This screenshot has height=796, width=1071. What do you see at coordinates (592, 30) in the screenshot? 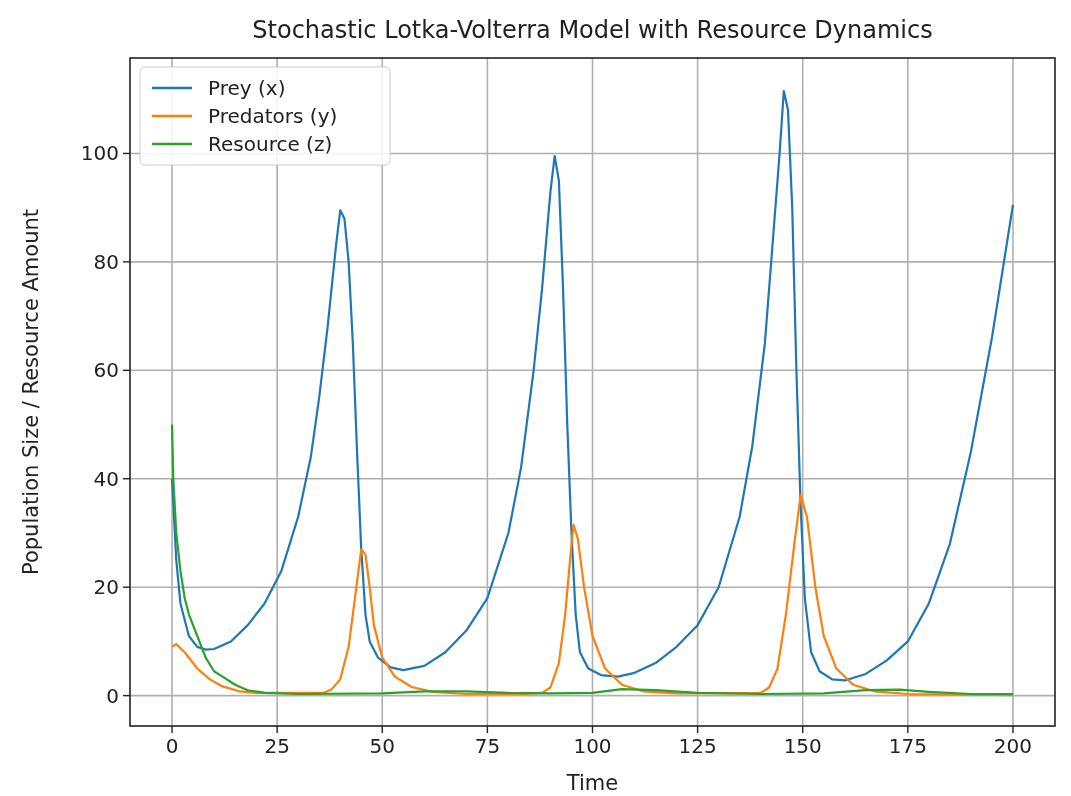
I see `chart-title: Stochastic Lotka-Volterra Model with Resource Dynamics` at bounding box center [592, 30].